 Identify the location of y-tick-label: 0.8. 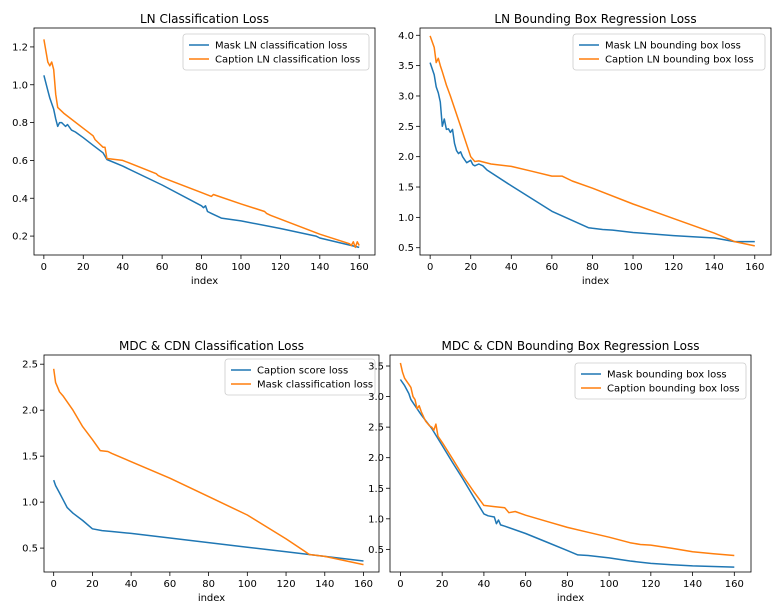
(20, 123).